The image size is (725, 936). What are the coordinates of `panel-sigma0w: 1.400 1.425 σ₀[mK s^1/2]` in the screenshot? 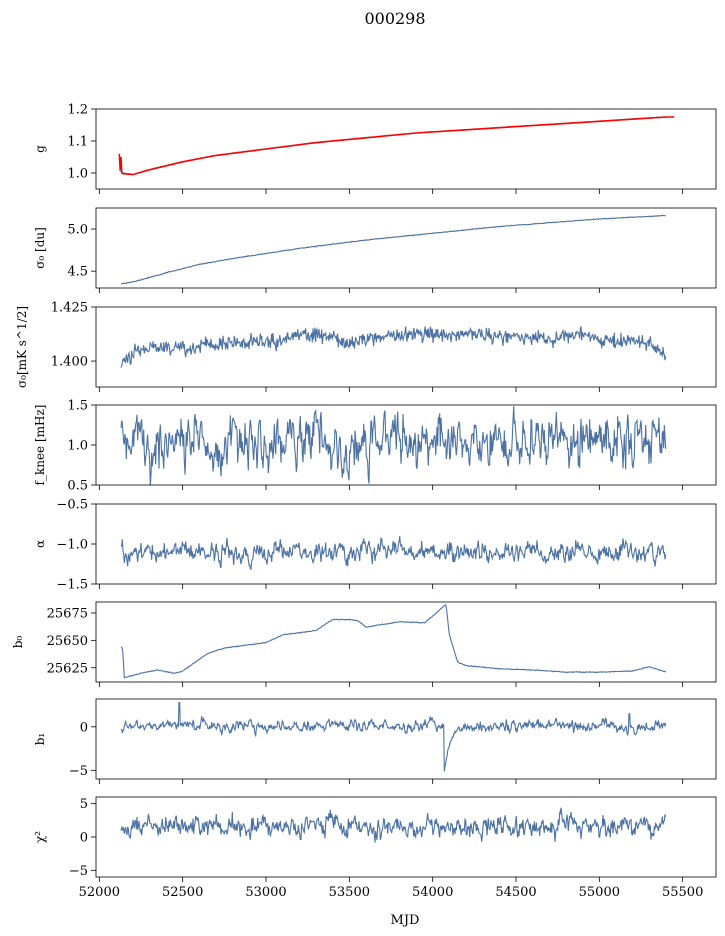 It's located at (366, 346).